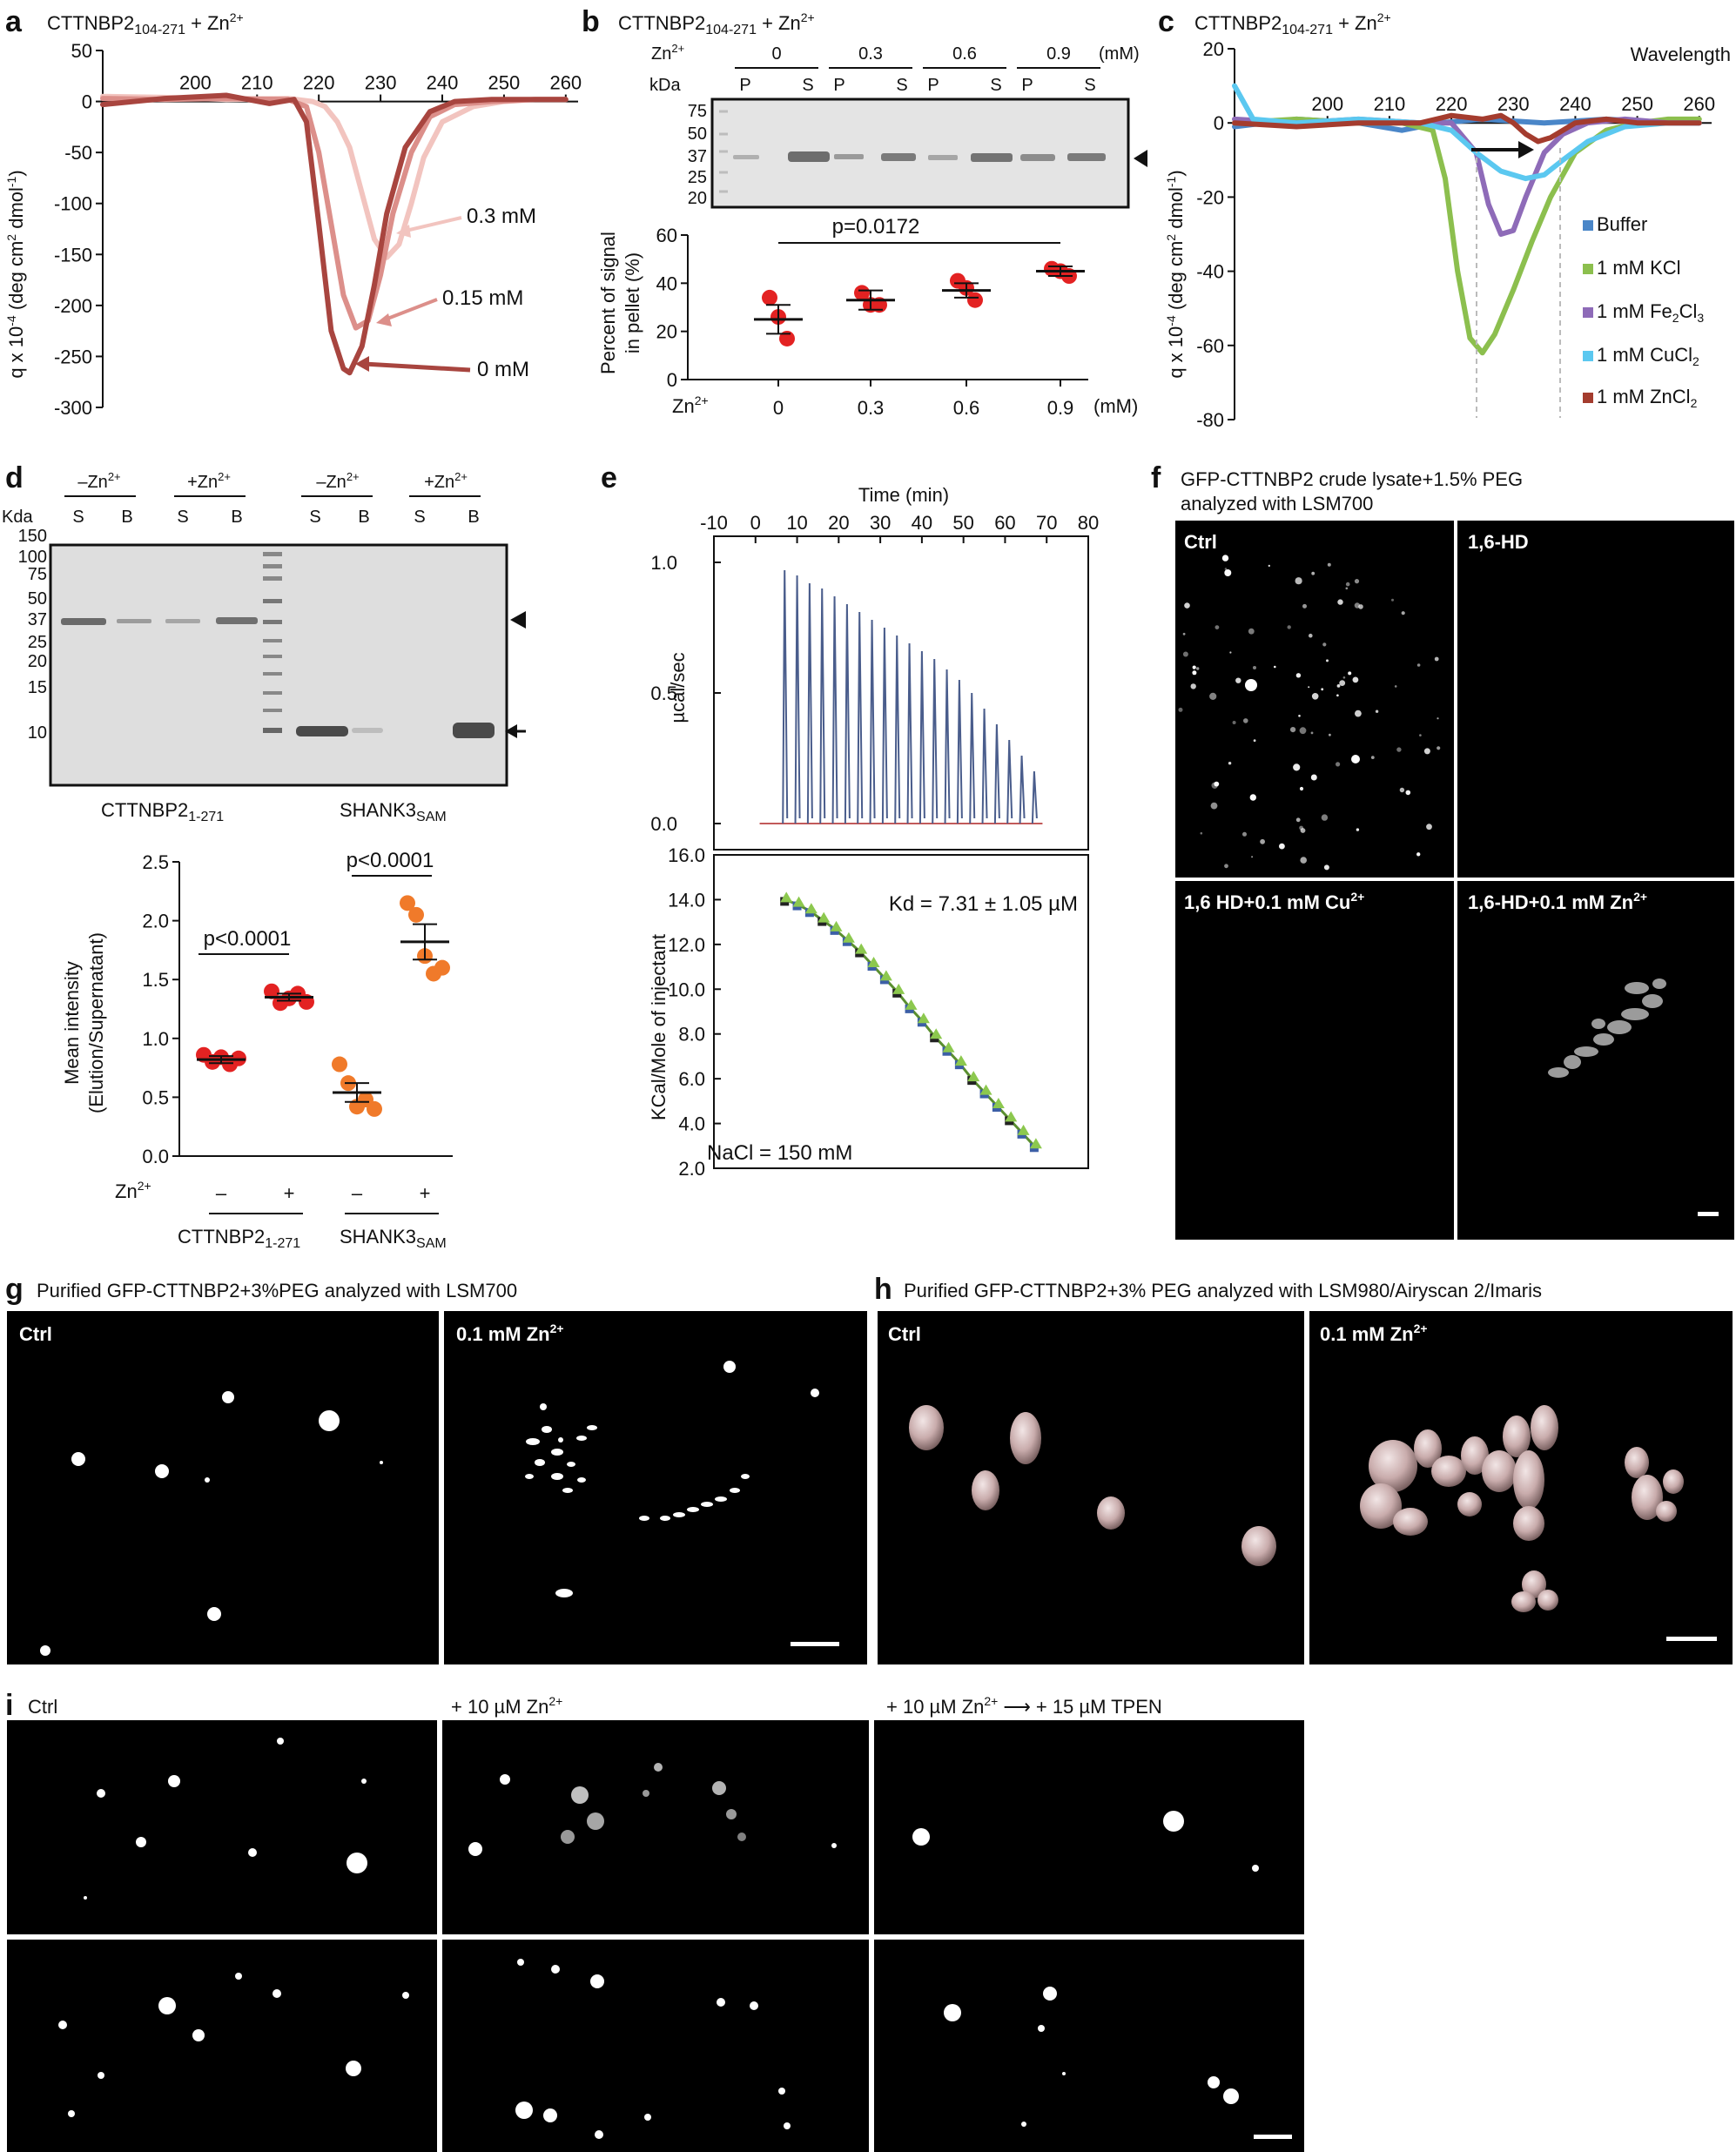 This screenshot has height=2152, width=1736. What do you see at coordinates (697, 156) in the screenshot?
I see `gel-b-marker-37: 37` at bounding box center [697, 156].